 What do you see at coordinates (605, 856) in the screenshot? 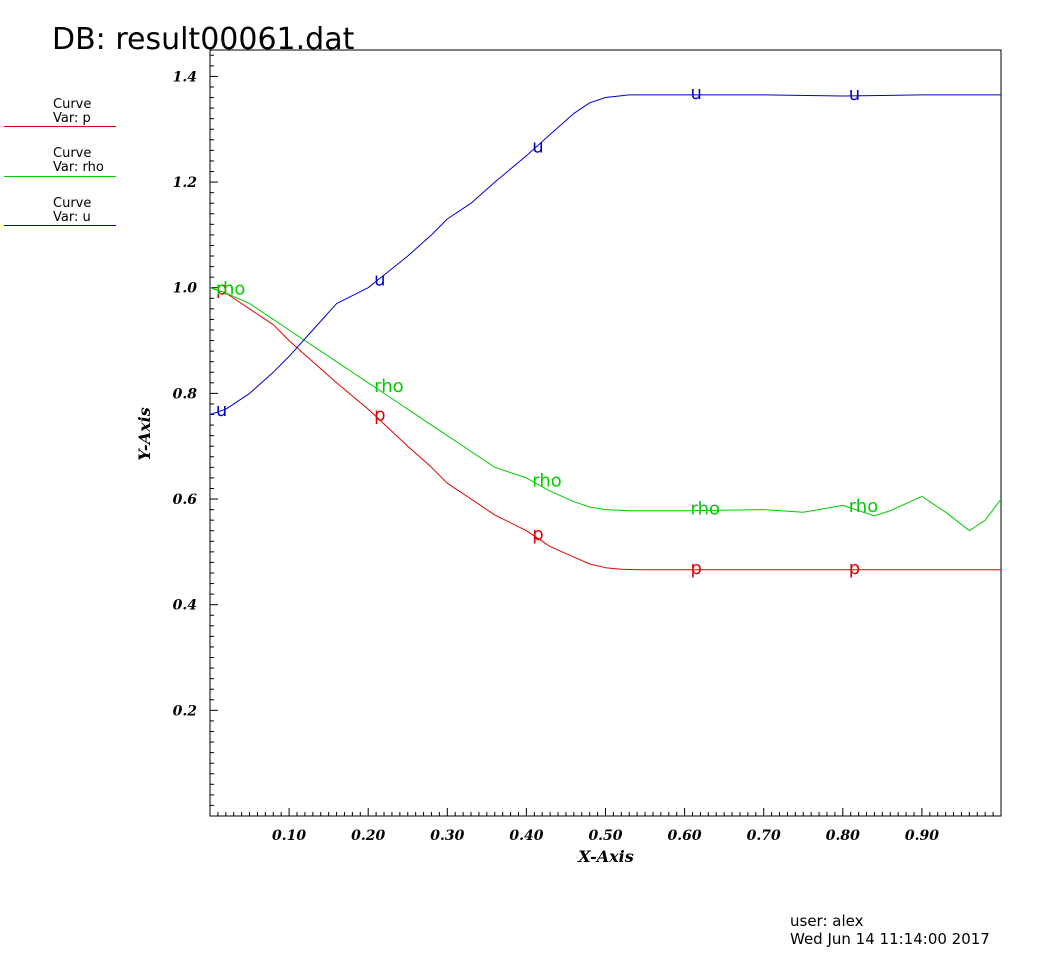
I see `x-axis-label: X-Axis` at bounding box center [605, 856].